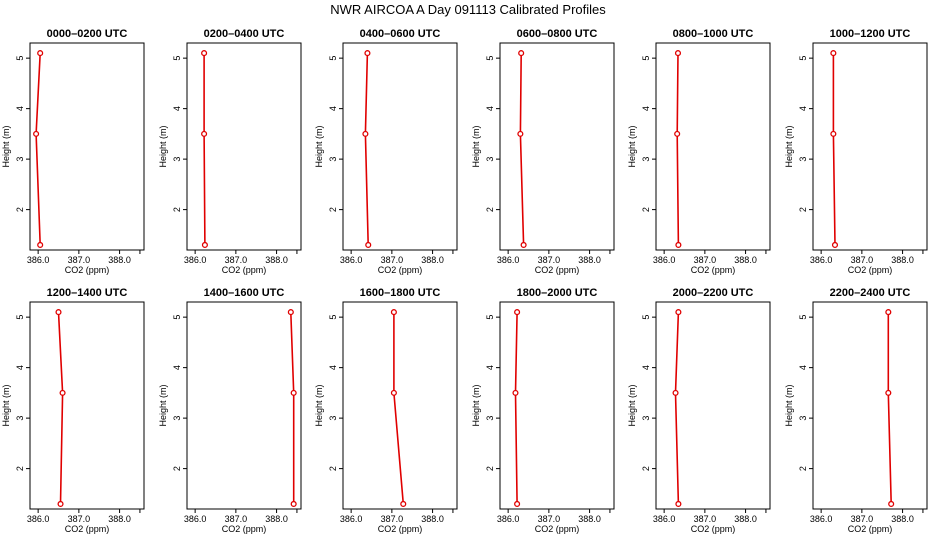 The width and height of the screenshot is (936, 540). Describe the element at coordinates (557, 293) in the screenshot. I see `panel-title: 1800–2000 UTC` at that location.